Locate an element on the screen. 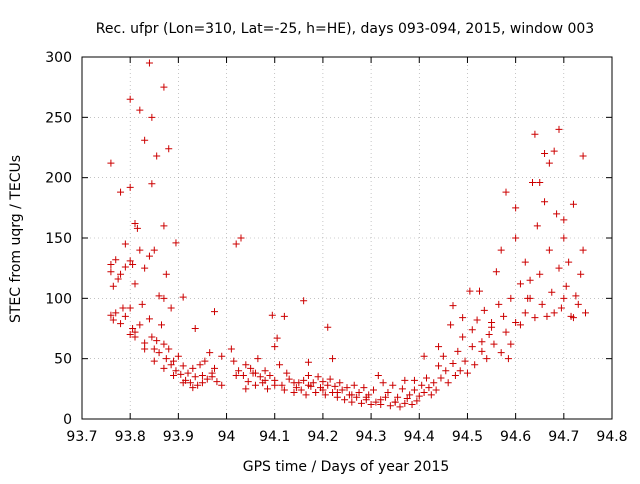  x-tick-label: 94.8 is located at coordinates (611, 437).